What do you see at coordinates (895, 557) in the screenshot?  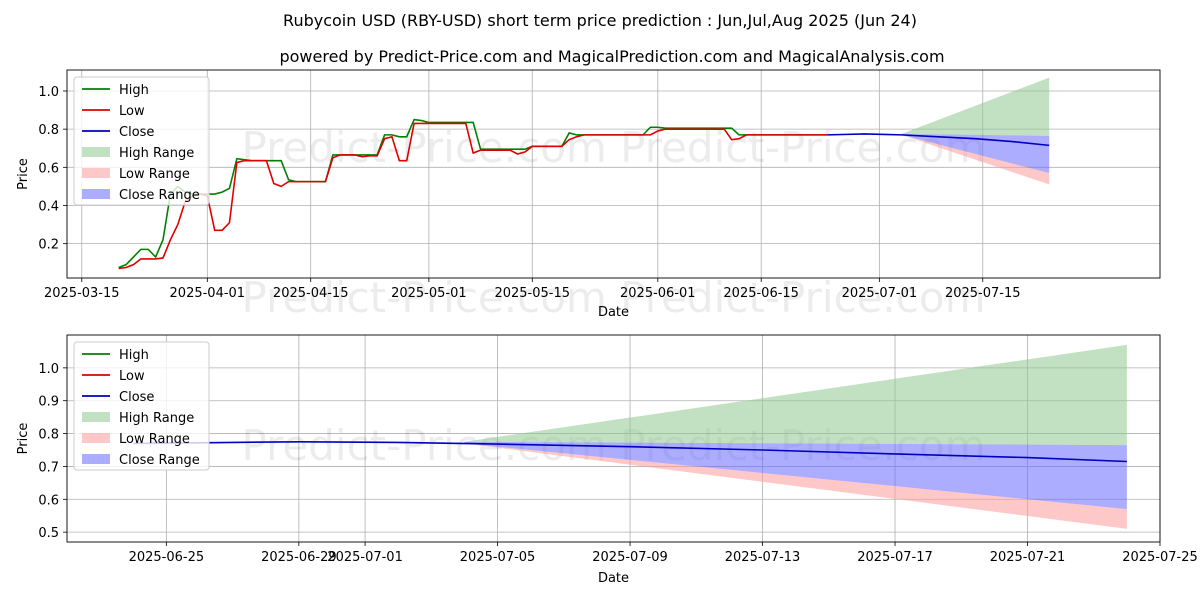 I see `x-tick-label: 2025-07-17` at bounding box center [895, 557].